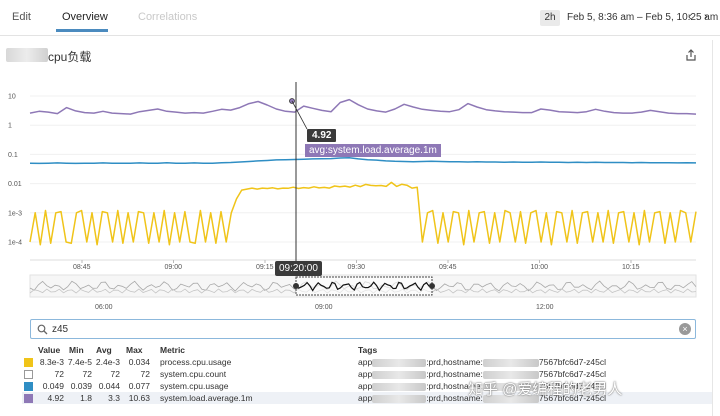 This screenshot has height=416, width=720. Describe the element at coordinates (104, 307) in the screenshot. I see `overview-tick-label: 06:00` at that location.